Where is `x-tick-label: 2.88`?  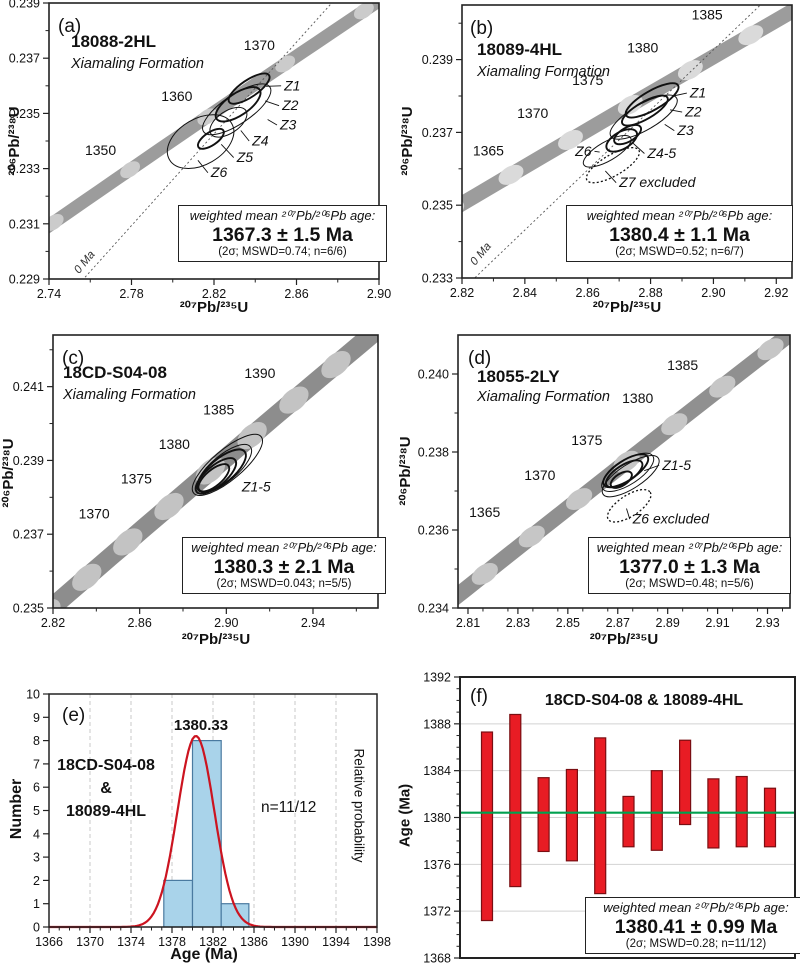 x-tick-label: 2.88 is located at coordinates (650, 293).